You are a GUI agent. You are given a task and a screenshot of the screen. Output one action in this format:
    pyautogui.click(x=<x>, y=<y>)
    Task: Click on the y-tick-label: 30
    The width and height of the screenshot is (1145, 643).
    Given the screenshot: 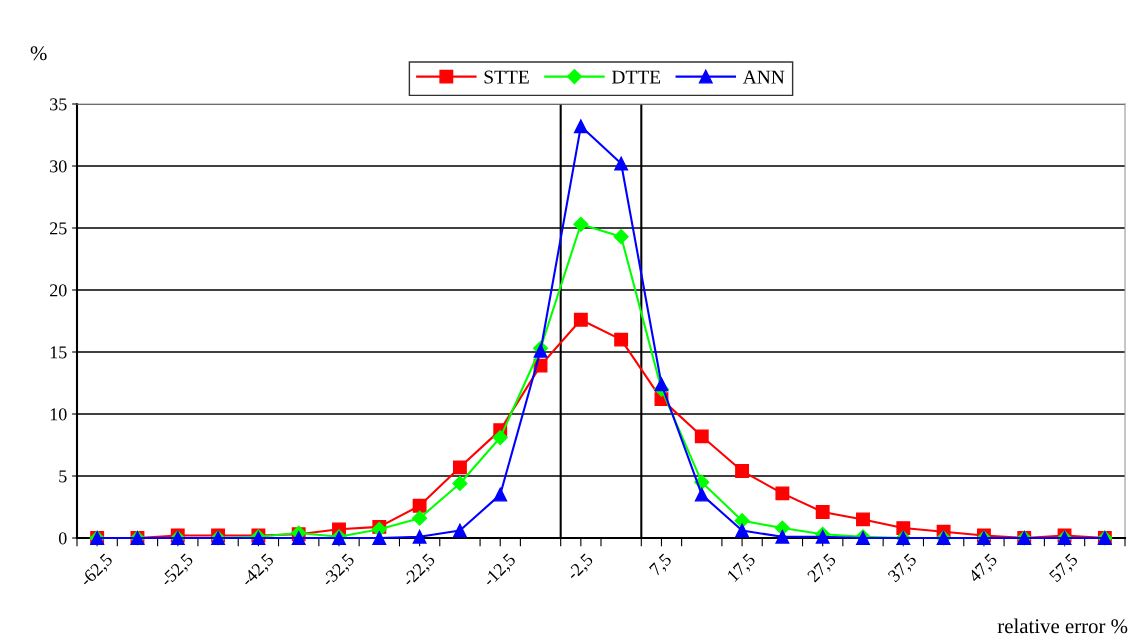 What is the action you would take?
    pyautogui.click(x=58, y=166)
    